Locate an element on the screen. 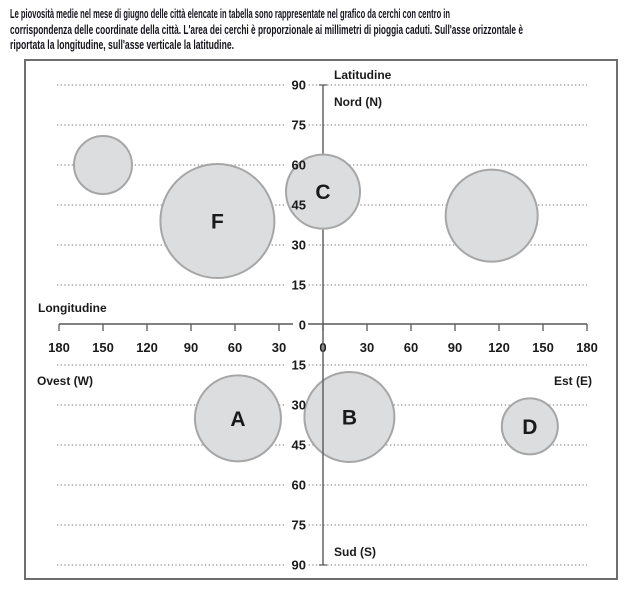 Image resolution: width=626 pixels, height=600 pixels. city-bubble-label: D is located at coordinates (529, 426).